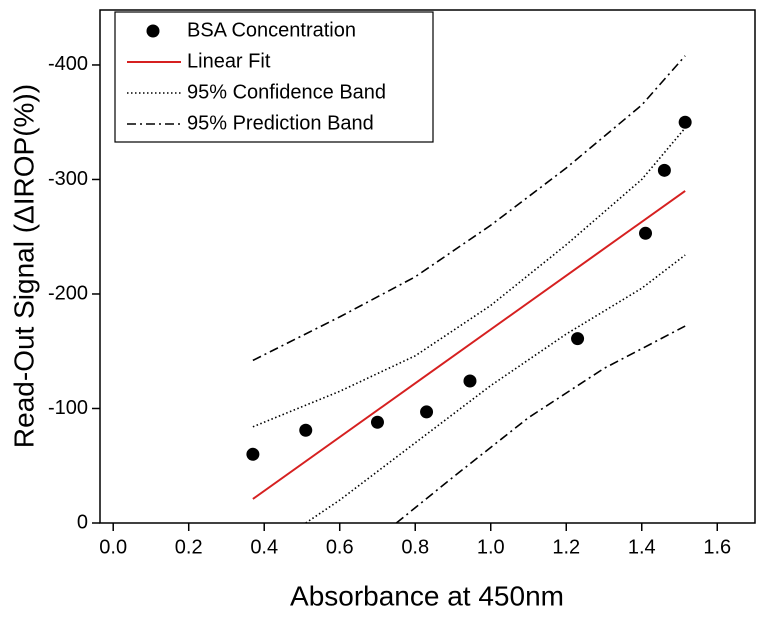  Describe the element at coordinates (68, 64) in the screenshot. I see `y-tick-label: -400` at that location.